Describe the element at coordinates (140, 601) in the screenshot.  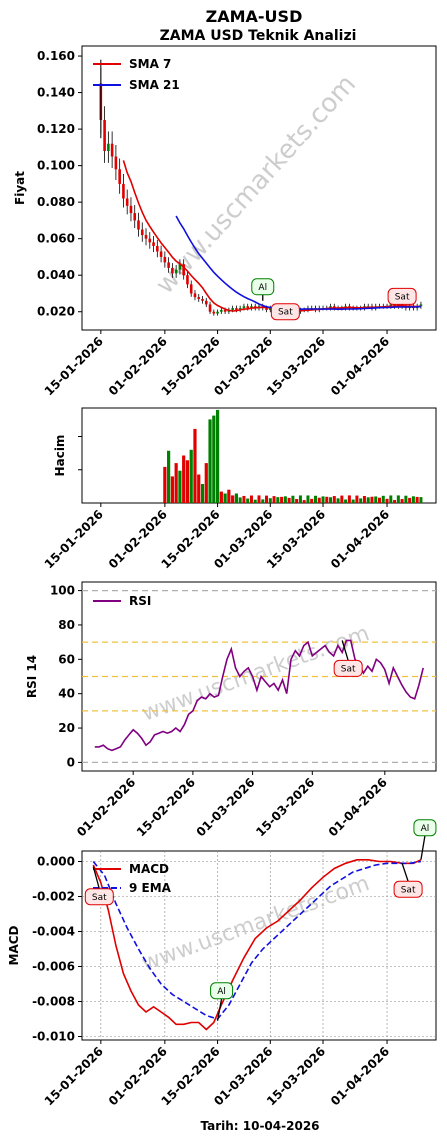
I see `legend-label-rsi: RSI` at that location.